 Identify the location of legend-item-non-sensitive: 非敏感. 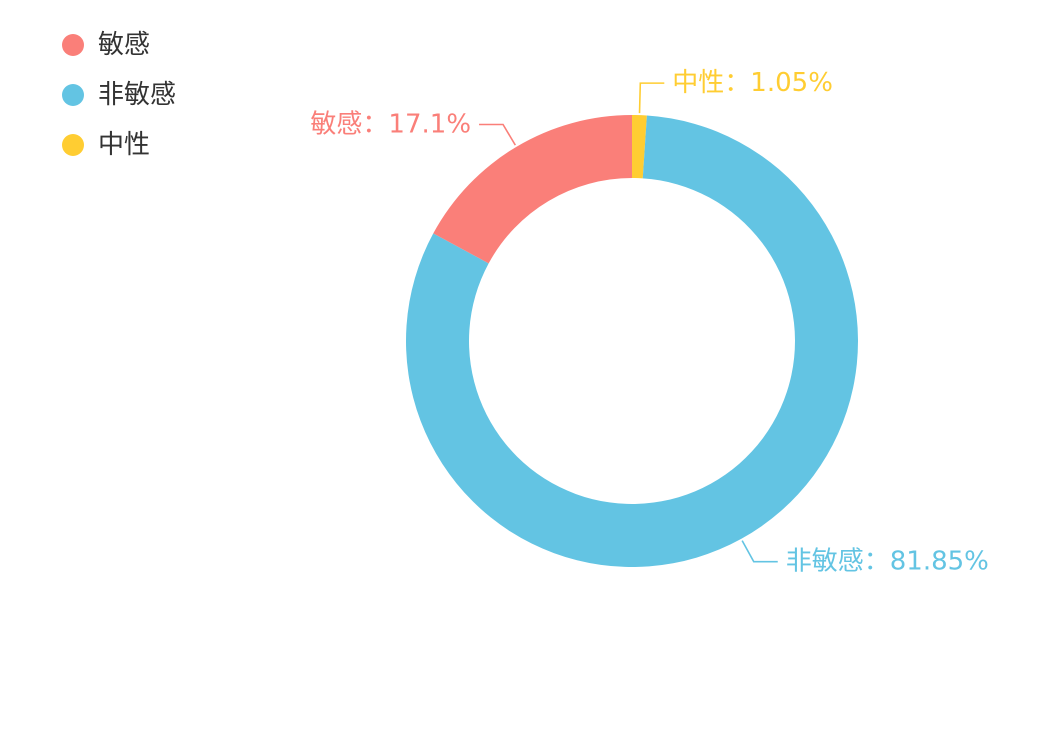
(119, 95).